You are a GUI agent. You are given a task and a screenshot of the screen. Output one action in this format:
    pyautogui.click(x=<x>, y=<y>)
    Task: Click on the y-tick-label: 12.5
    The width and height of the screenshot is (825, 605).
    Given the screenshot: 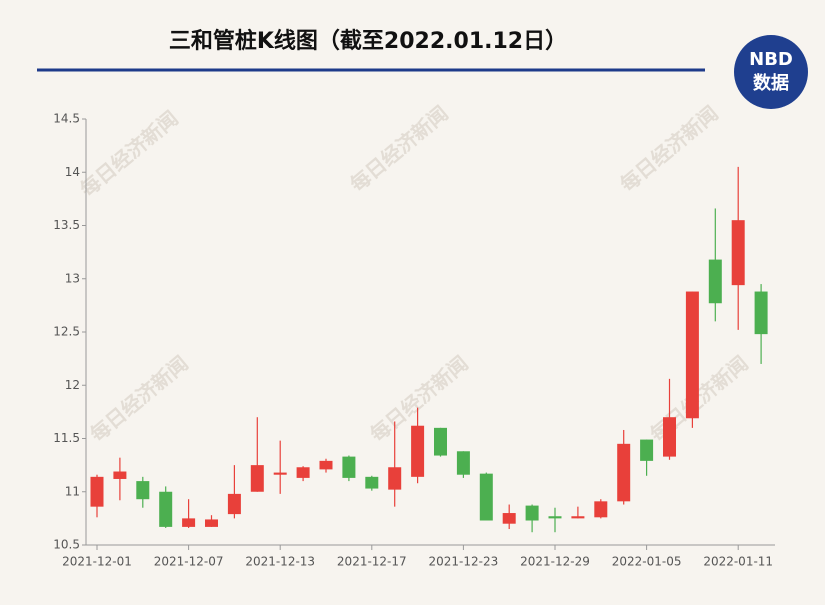 What is the action you would take?
    pyautogui.click(x=66, y=332)
    